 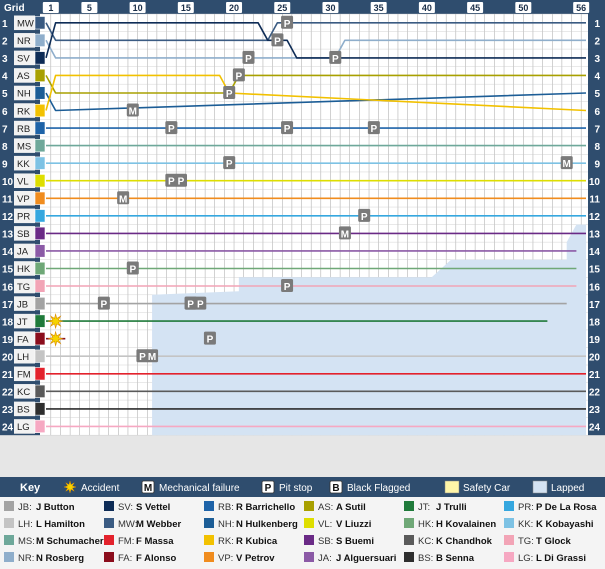 What do you see at coordinates (325, 507) in the screenshot?
I see `key-driver-code: AS:` at bounding box center [325, 507].